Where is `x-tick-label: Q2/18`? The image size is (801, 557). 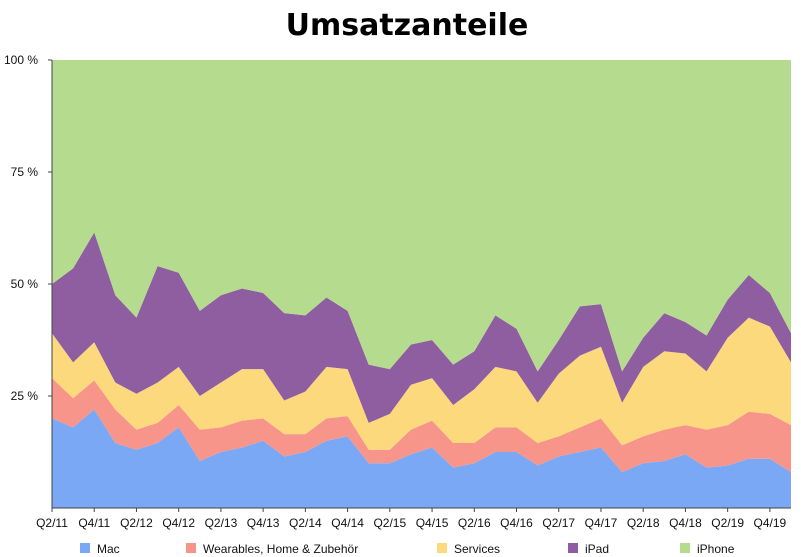
x-tick-label: Q2/18 is located at coordinates (643, 523).